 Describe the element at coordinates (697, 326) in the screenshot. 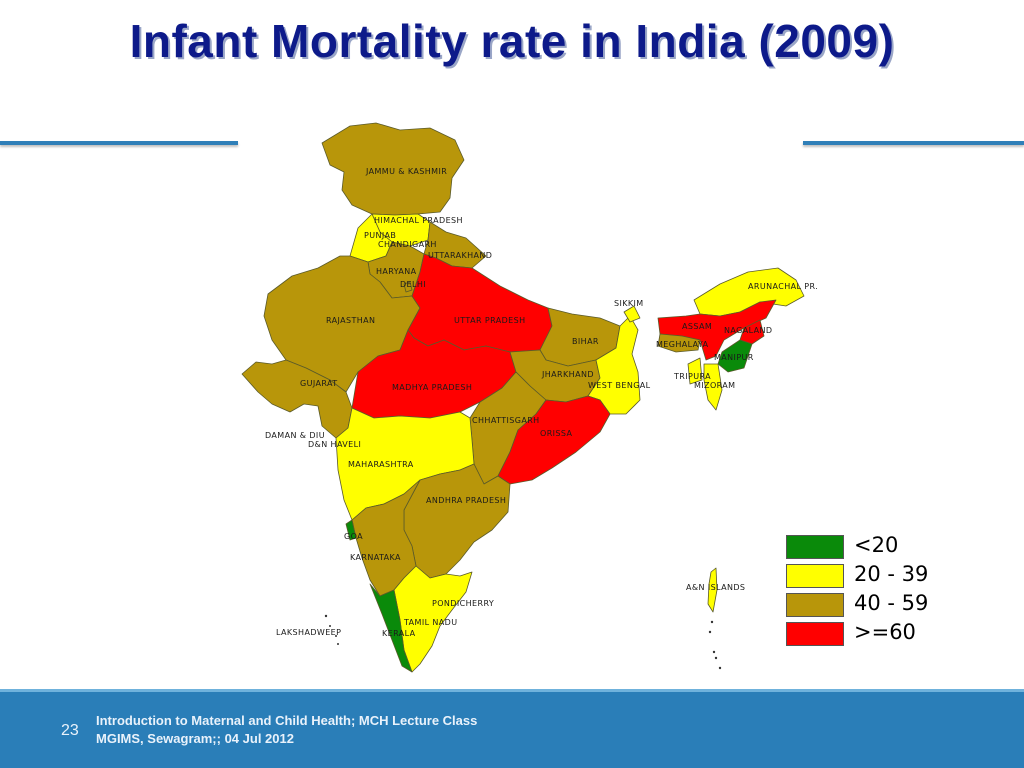

I see `label-assam: ASSAM` at that location.